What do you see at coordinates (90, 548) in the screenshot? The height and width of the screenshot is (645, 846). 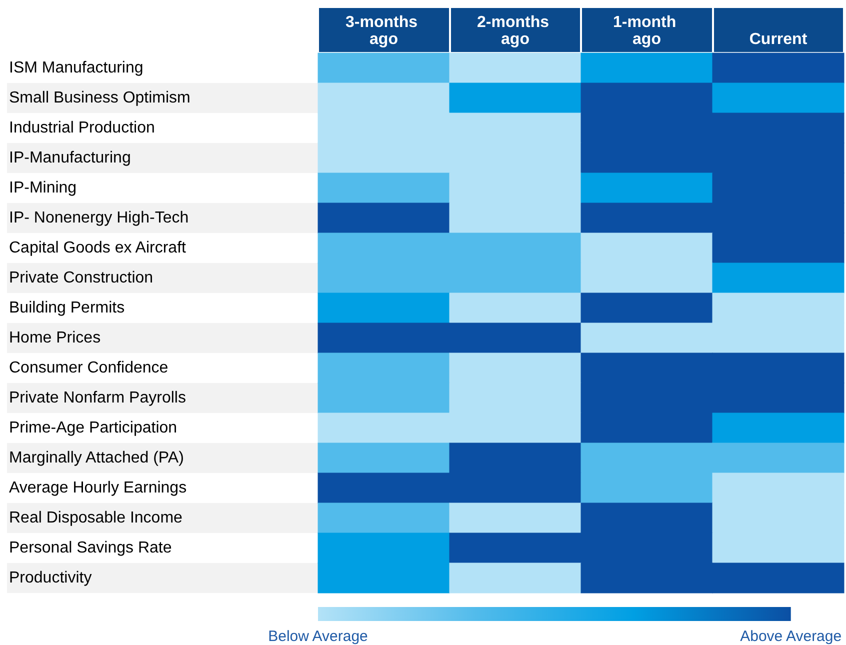 I see `y-tick-label: Personal Savings Rate` at bounding box center [90, 548].